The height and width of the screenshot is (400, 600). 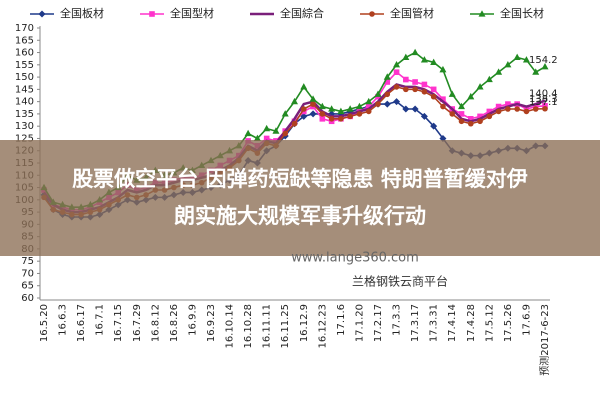 I want to click on legend-label: 全国板材, so click(x=82, y=13).